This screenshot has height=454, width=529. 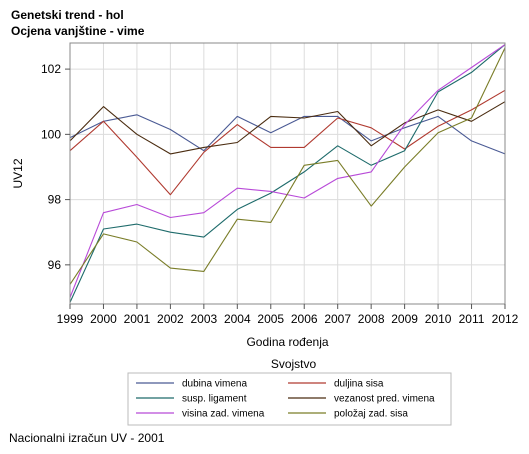 What do you see at coordinates (214, 399) in the screenshot?
I see `legend-item-label: susp. ligament` at bounding box center [214, 399].